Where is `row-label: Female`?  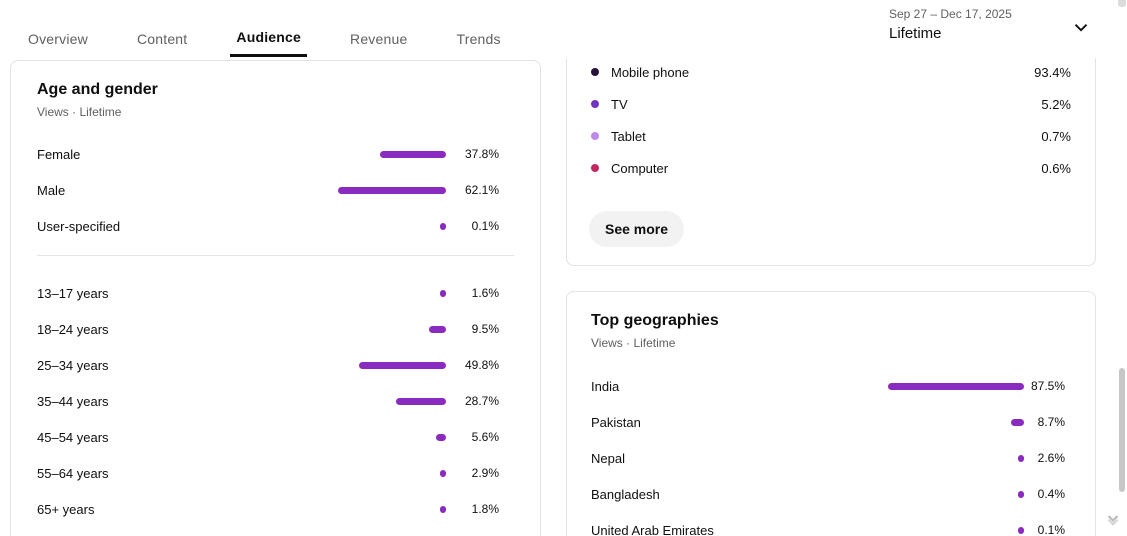
row-label: Female is located at coordinates (59, 154).